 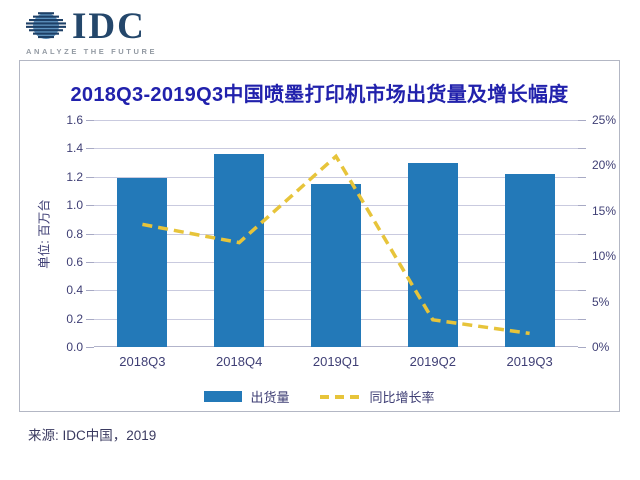 What do you see at coordinates (270, 397) in the screenshot?
I see `legend-label: 出货量` at bounding box center [270, 397].